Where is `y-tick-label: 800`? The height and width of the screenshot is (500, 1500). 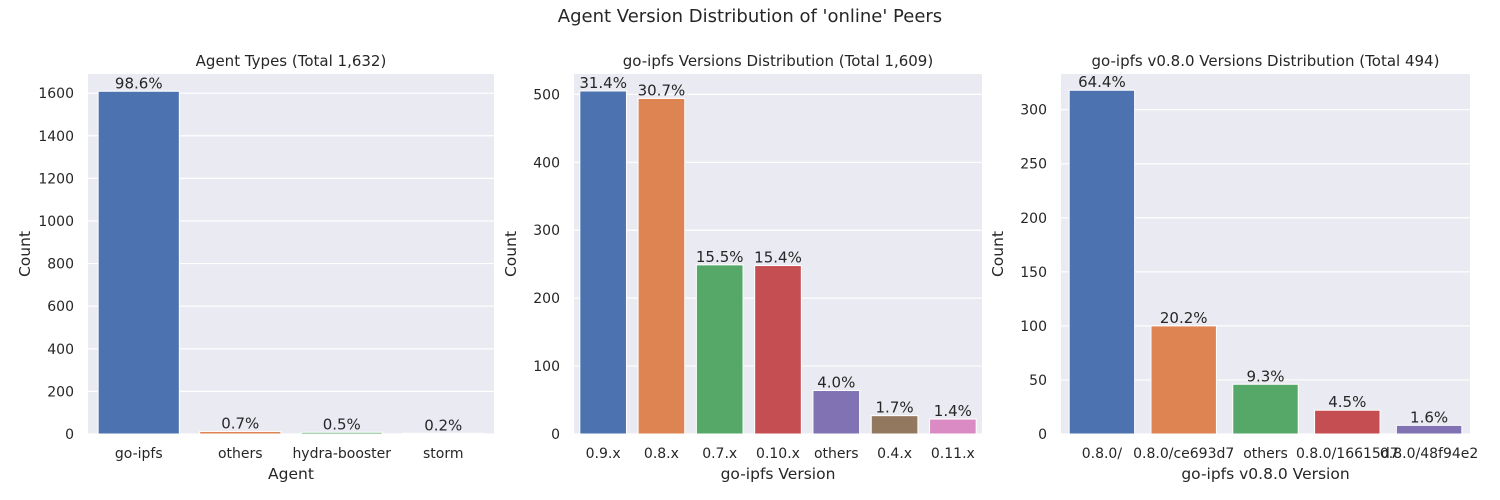 y-tick-label: 800 is located at coordinates (60, 265).